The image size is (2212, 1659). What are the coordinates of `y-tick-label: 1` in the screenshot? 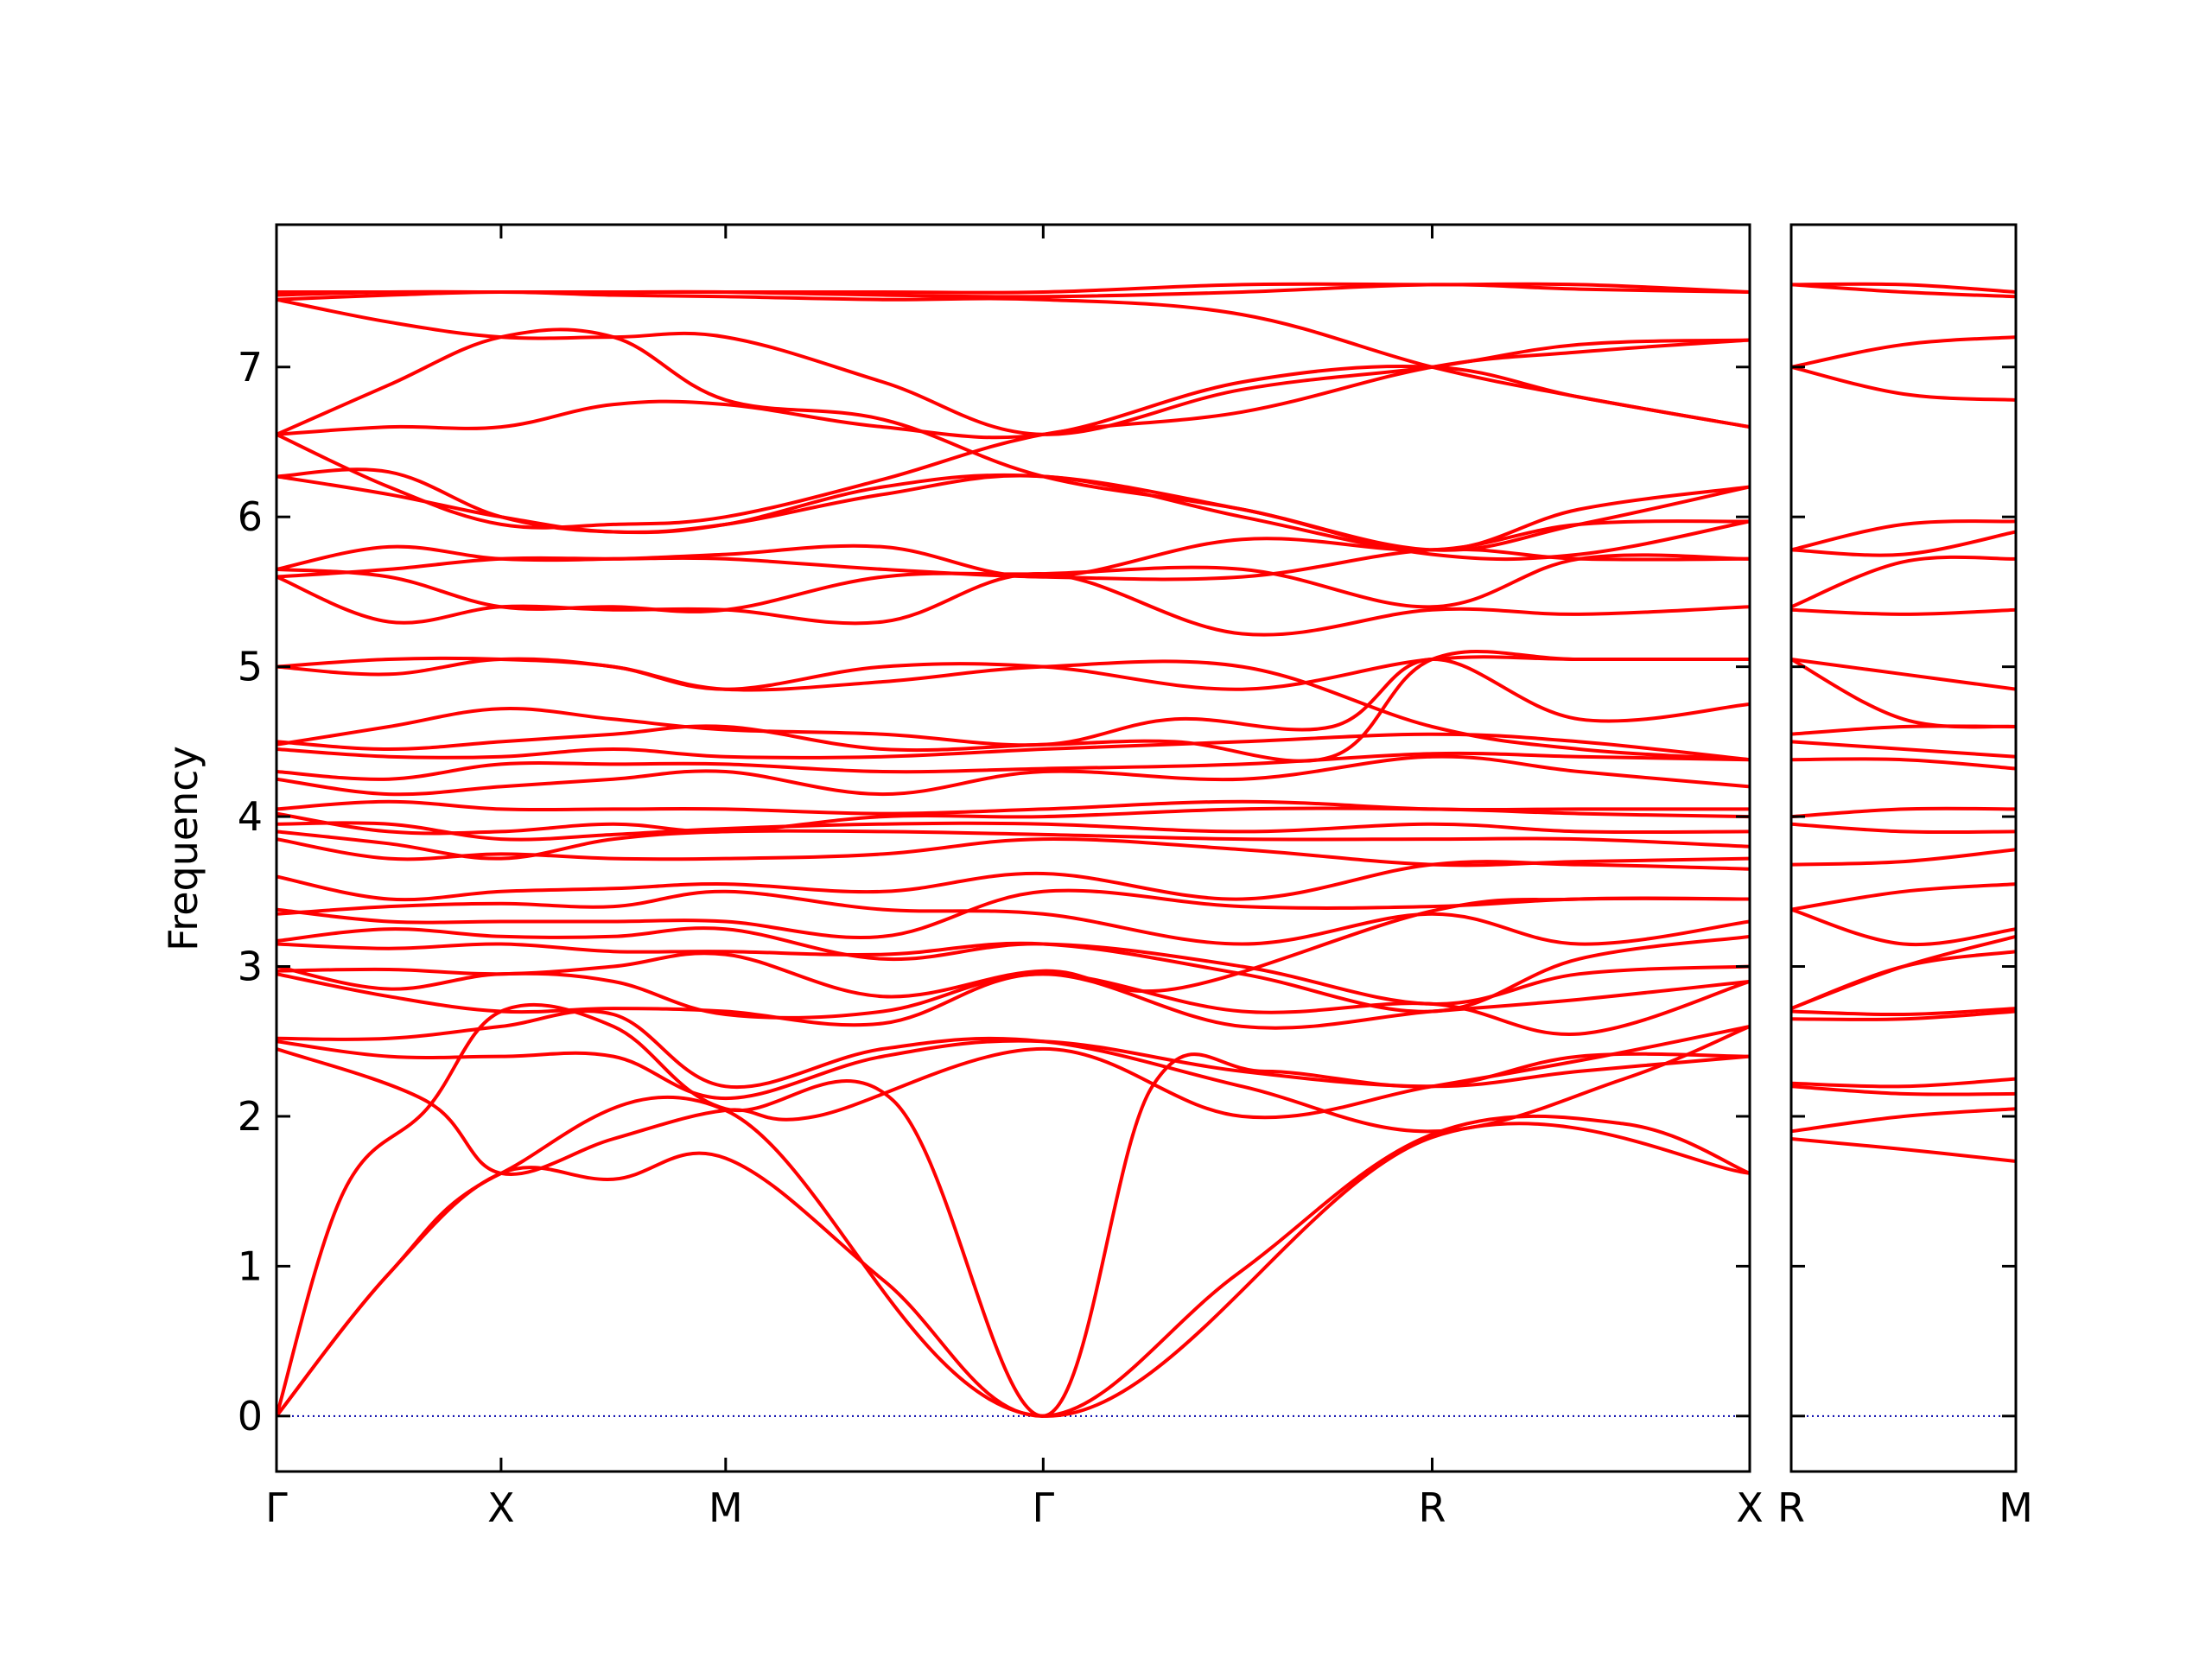 It's located at (250, 1266).